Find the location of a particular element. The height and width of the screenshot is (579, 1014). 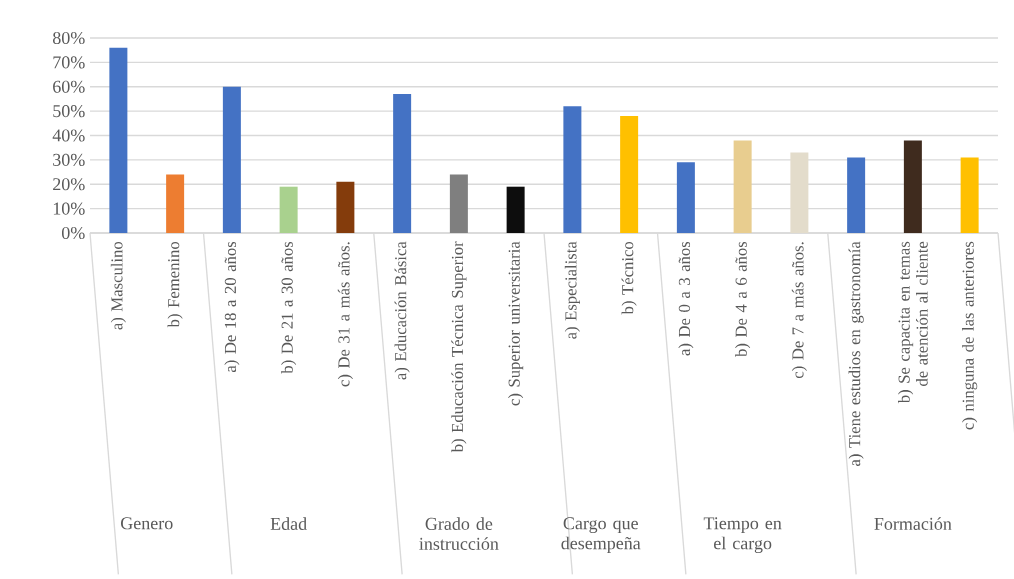

y-tick-label: 80% is located at coordinates (68, 38).